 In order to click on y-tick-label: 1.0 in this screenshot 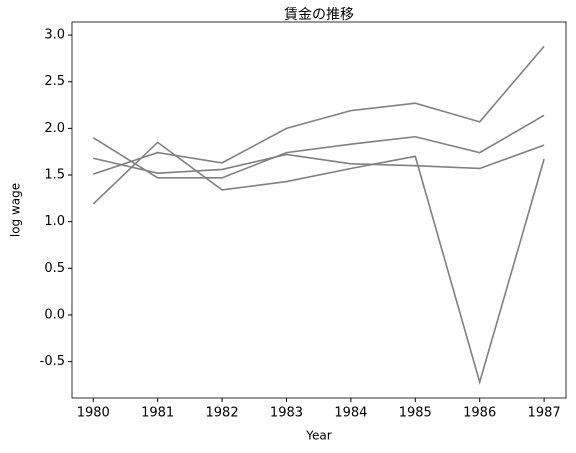, I will do `click(54, 221)`.